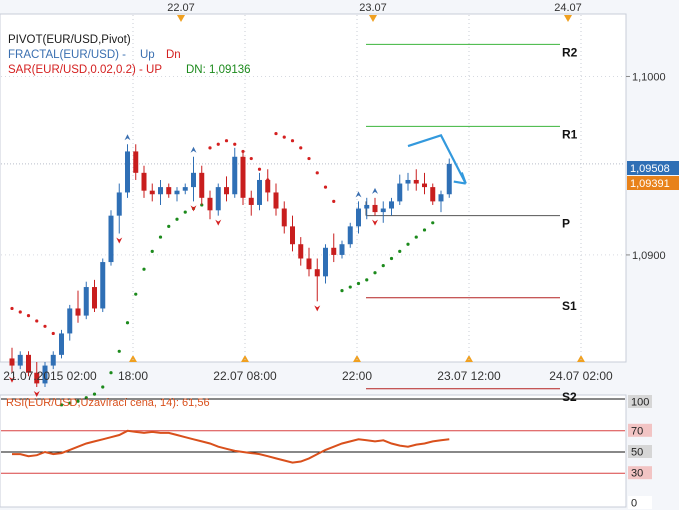  I want to click on rsi-tick-label: 30, so click(637, 474).